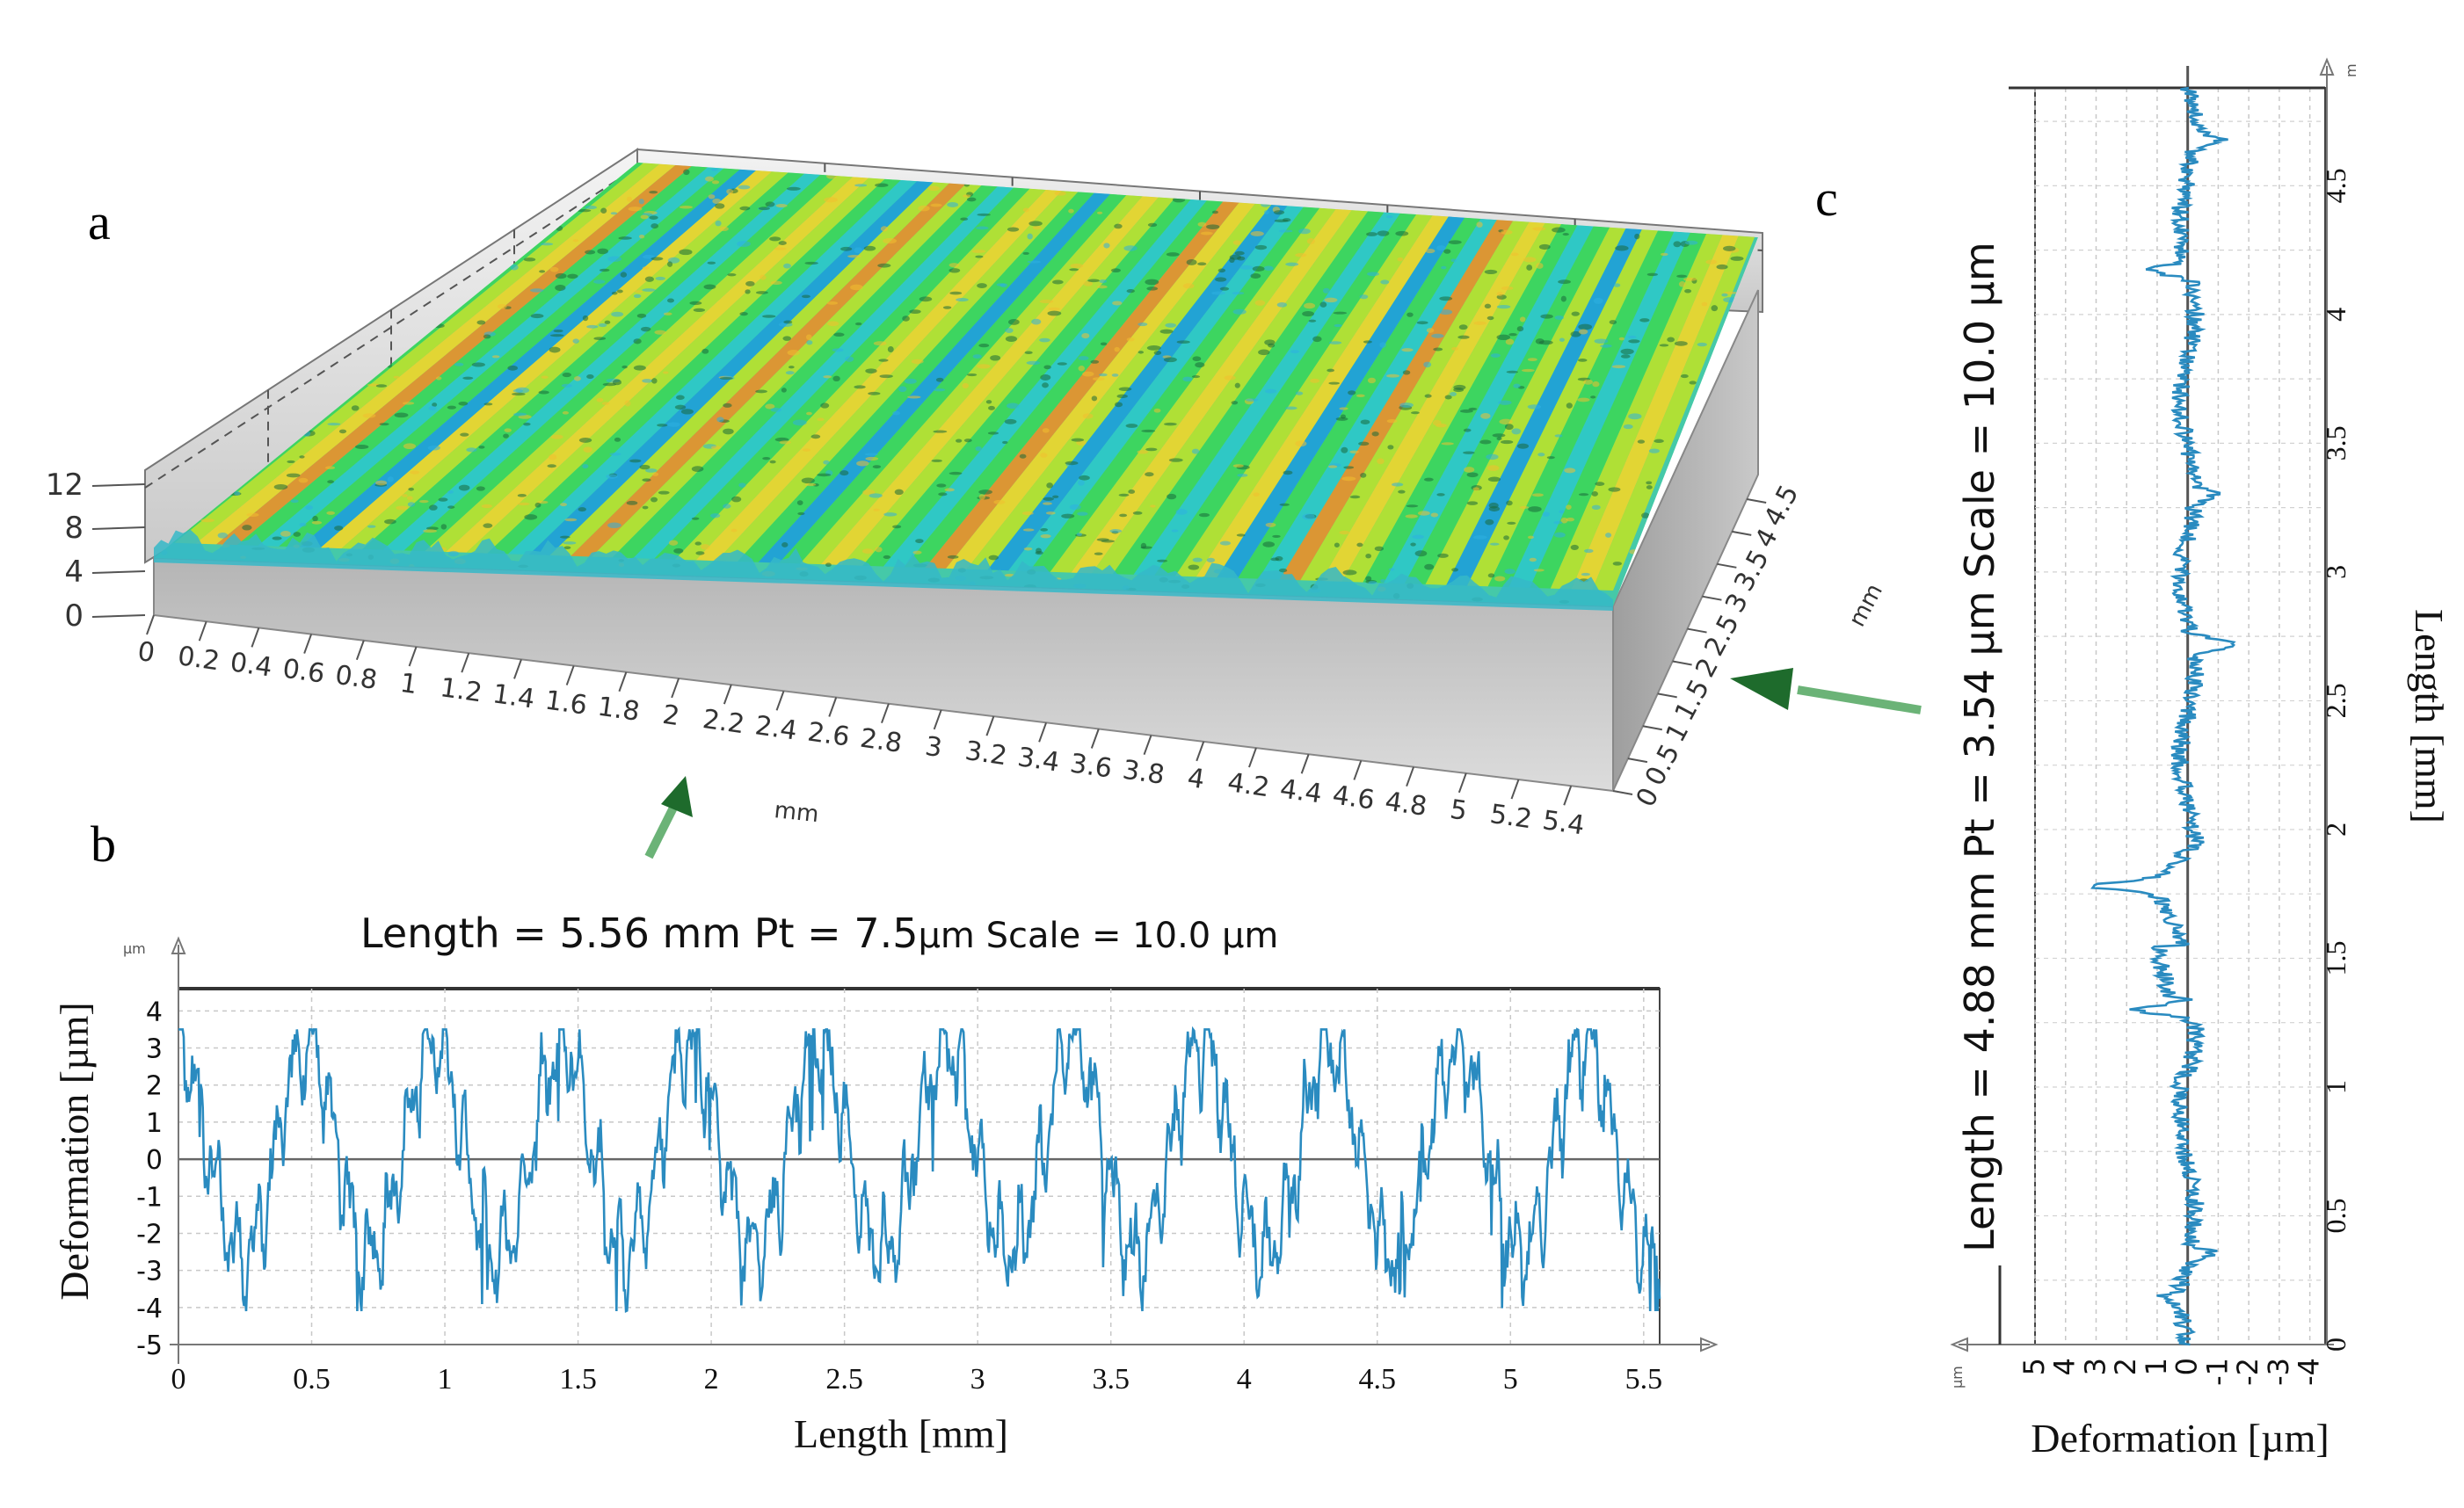 This screenshot has width=2464, height=1508. I want to click on surface-x-tick-label: 1.8, so click(619, 710).